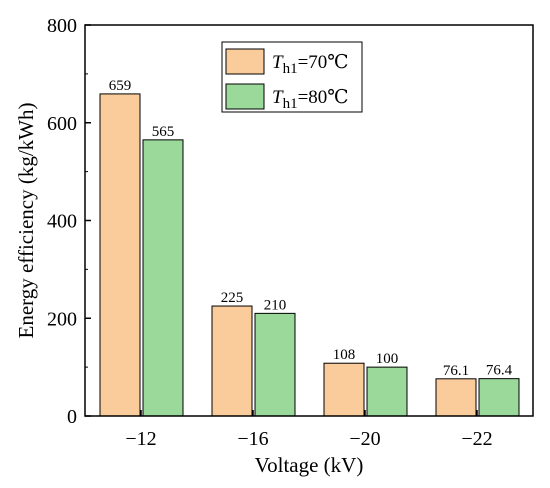 Image resolution: width=550 pixels, height=488 pixels. What do you see at coordinates (310, 64) in the screenshot?
I see `legend-label: Th1=70℃` at bounding box center [310, 64].